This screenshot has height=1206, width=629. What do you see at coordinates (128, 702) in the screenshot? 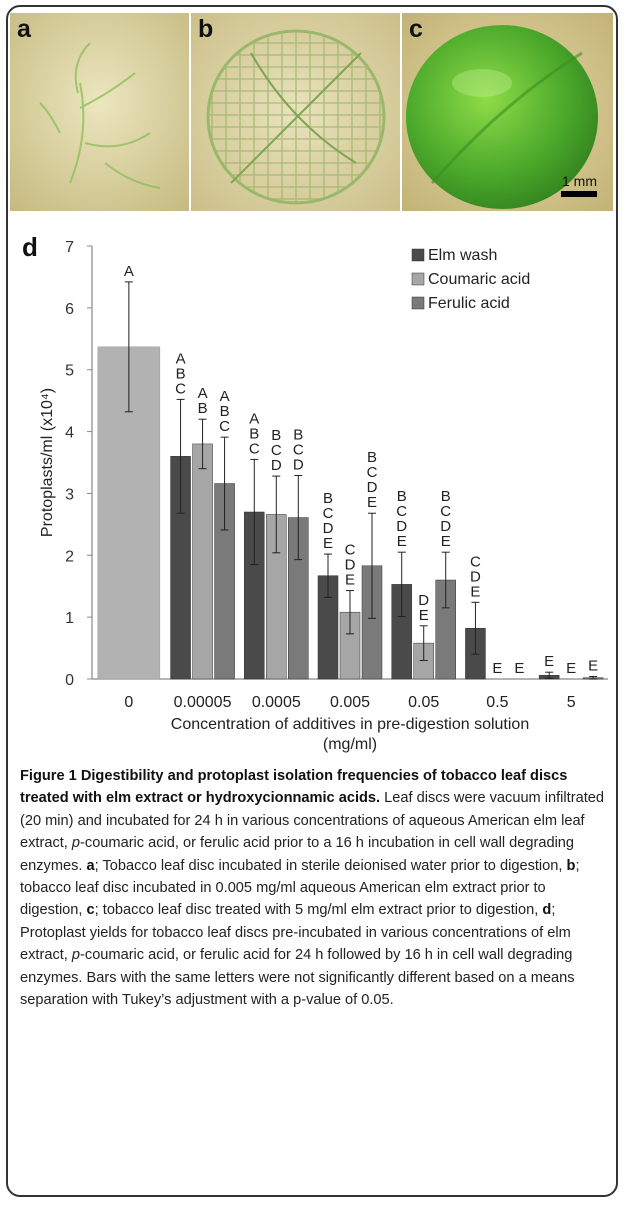
I see `x-tick-label: 0` at bounding box center [128, 702].